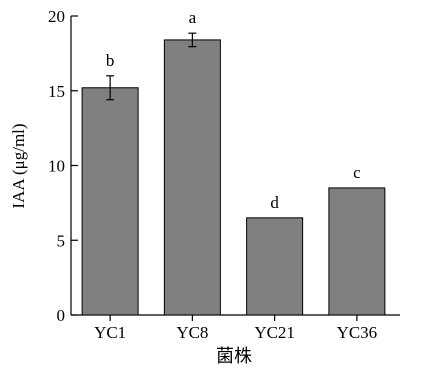 The width and height of the screenshot is (425, 374). What do you see at coordinates (61, 315) in the screenshot?
I see `y-tick-label: 0` at bounding box center [61, 315].